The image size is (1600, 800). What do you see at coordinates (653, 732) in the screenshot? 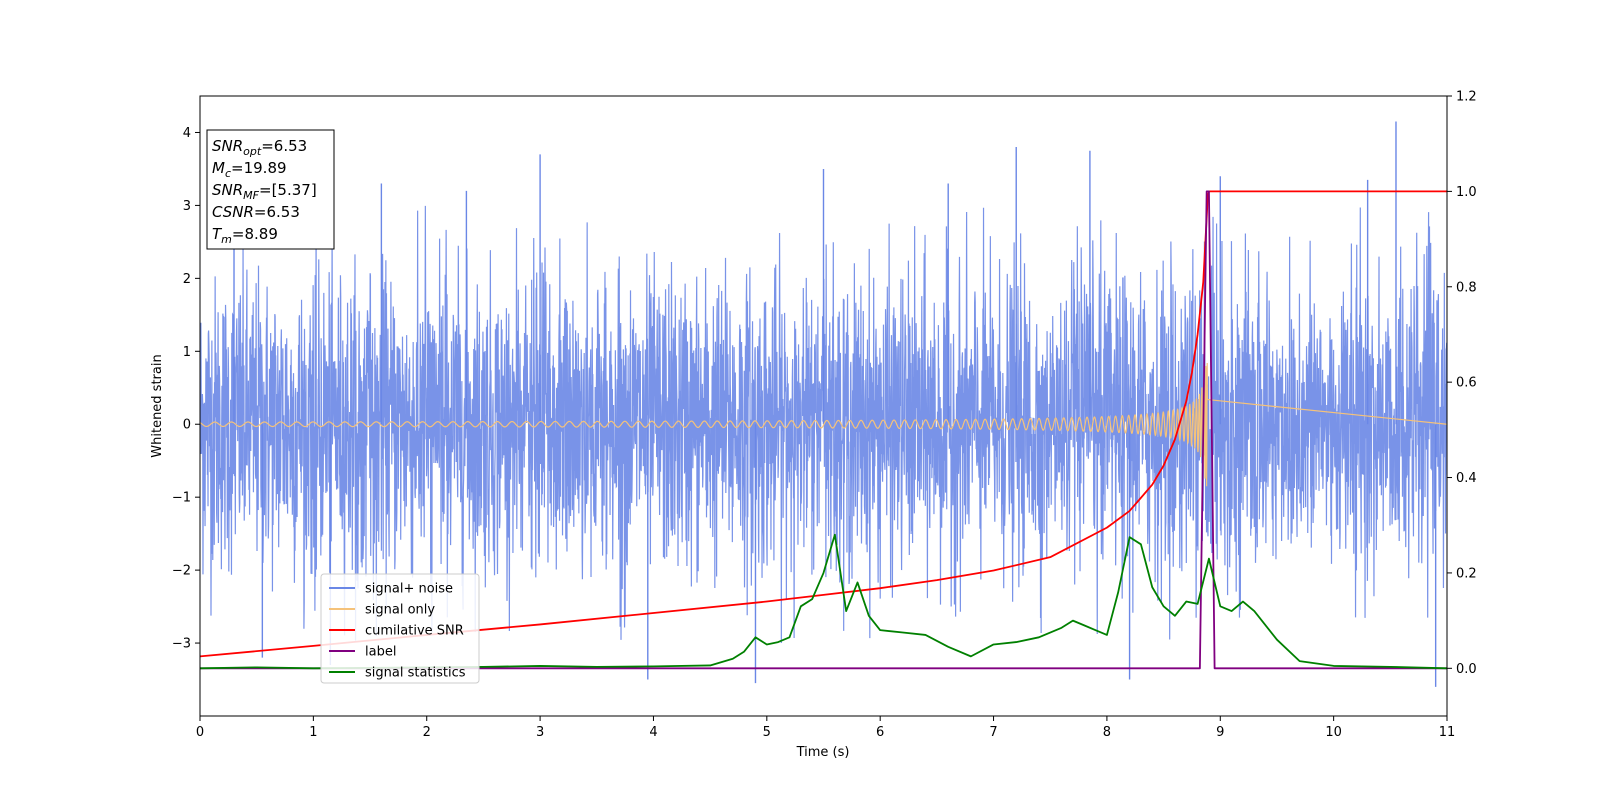
I see `x-tick-label: 4` at bounding box center [653, 732].